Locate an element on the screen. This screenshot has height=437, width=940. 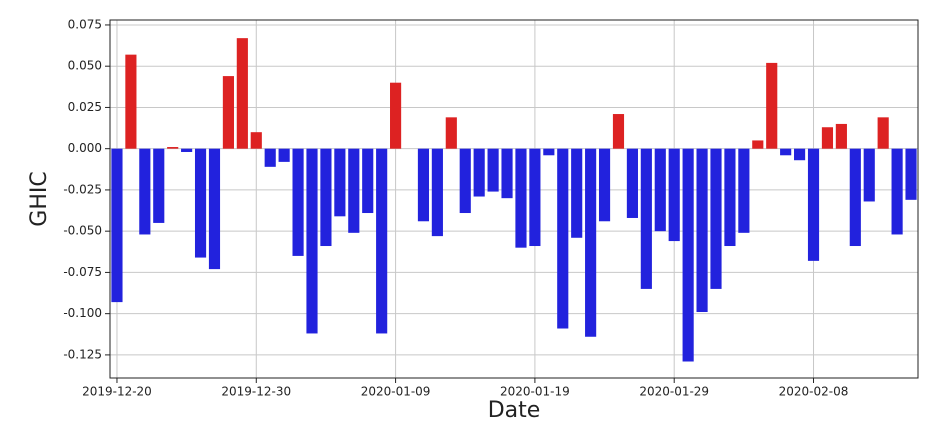
y-tick-label: -0.100 is located at coordinates (82, 313).